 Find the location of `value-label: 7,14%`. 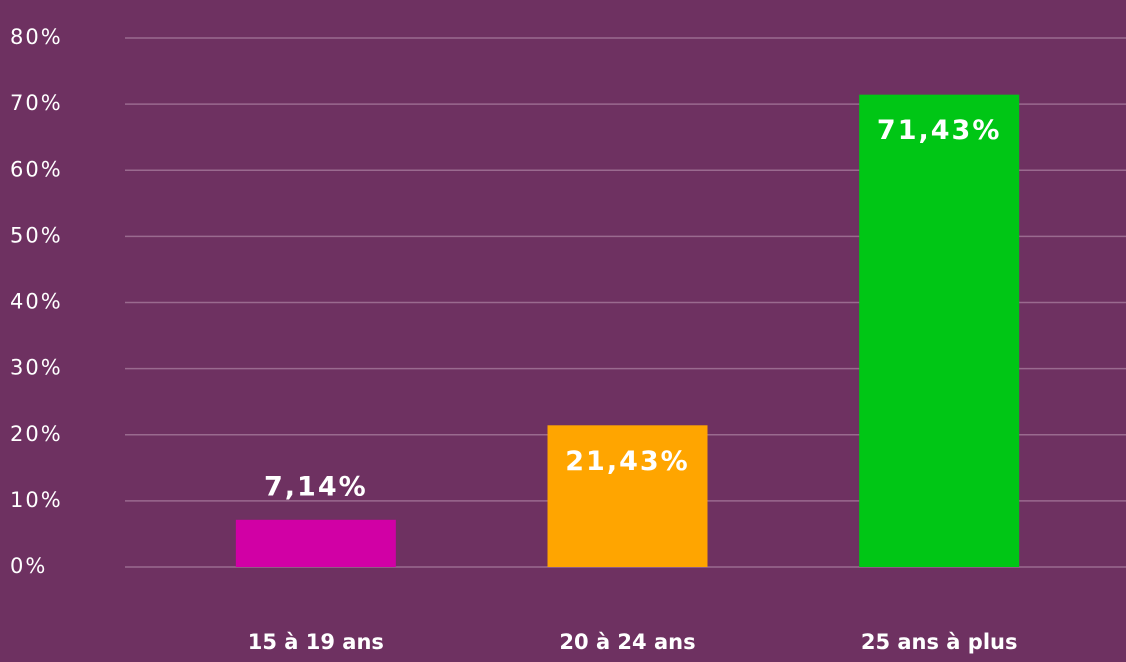

value-label: 7,14% is located at coordinates (316, 486).